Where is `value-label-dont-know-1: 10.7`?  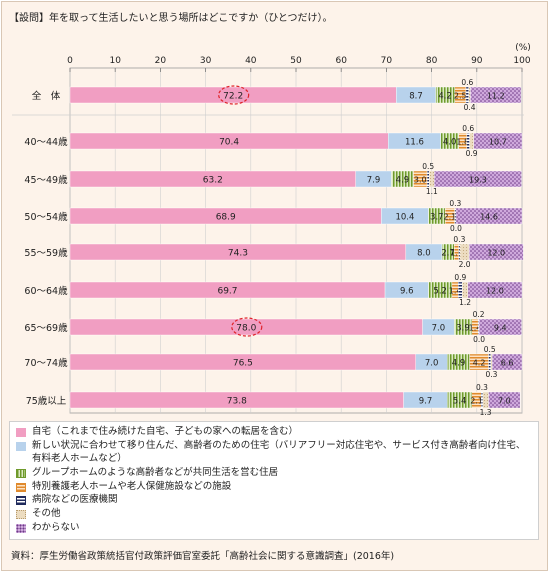
value-label-dont-know-1: 10.7 is located at coordinates (498, 142).